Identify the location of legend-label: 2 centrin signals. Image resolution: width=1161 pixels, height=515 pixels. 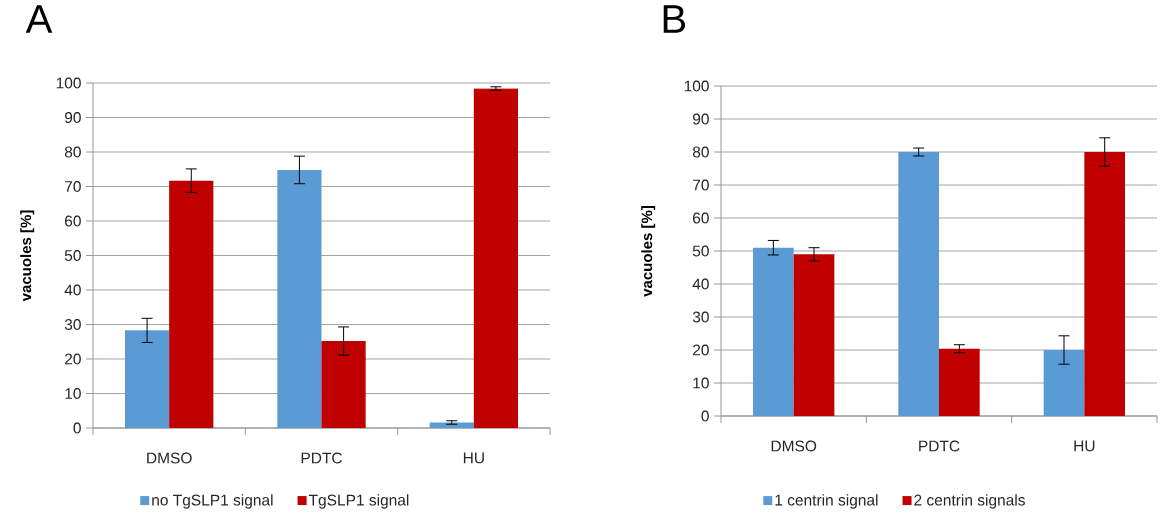
(969, 501).